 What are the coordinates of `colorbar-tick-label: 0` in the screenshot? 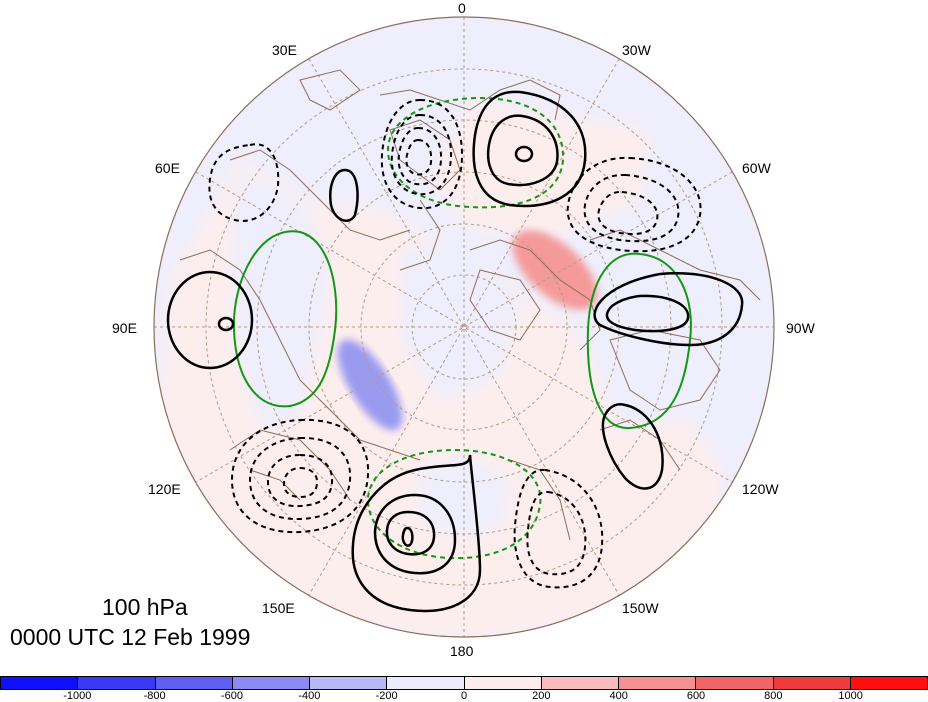 It's located at (464, 696).